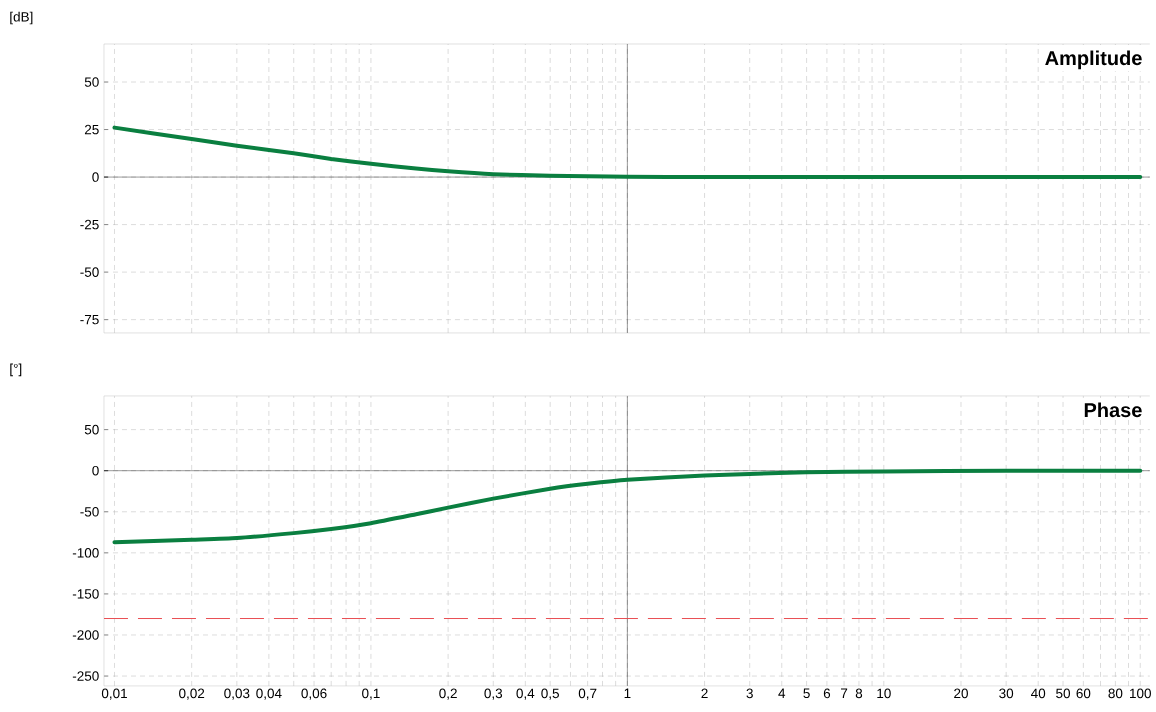  I want to click on x-tick-label: 0,1, so click(371, 694).